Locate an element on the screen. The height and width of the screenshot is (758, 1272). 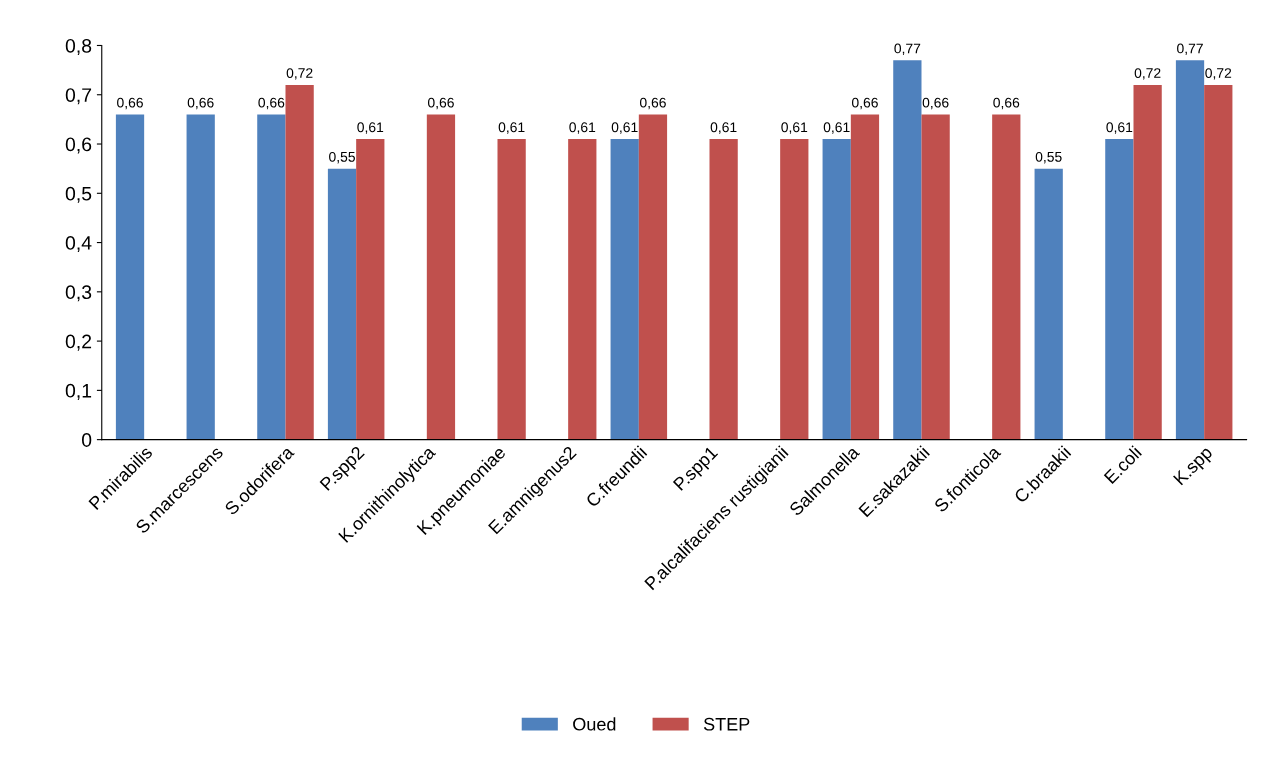
y-tick-label: 0,5 is located at coordinates (78, 194).